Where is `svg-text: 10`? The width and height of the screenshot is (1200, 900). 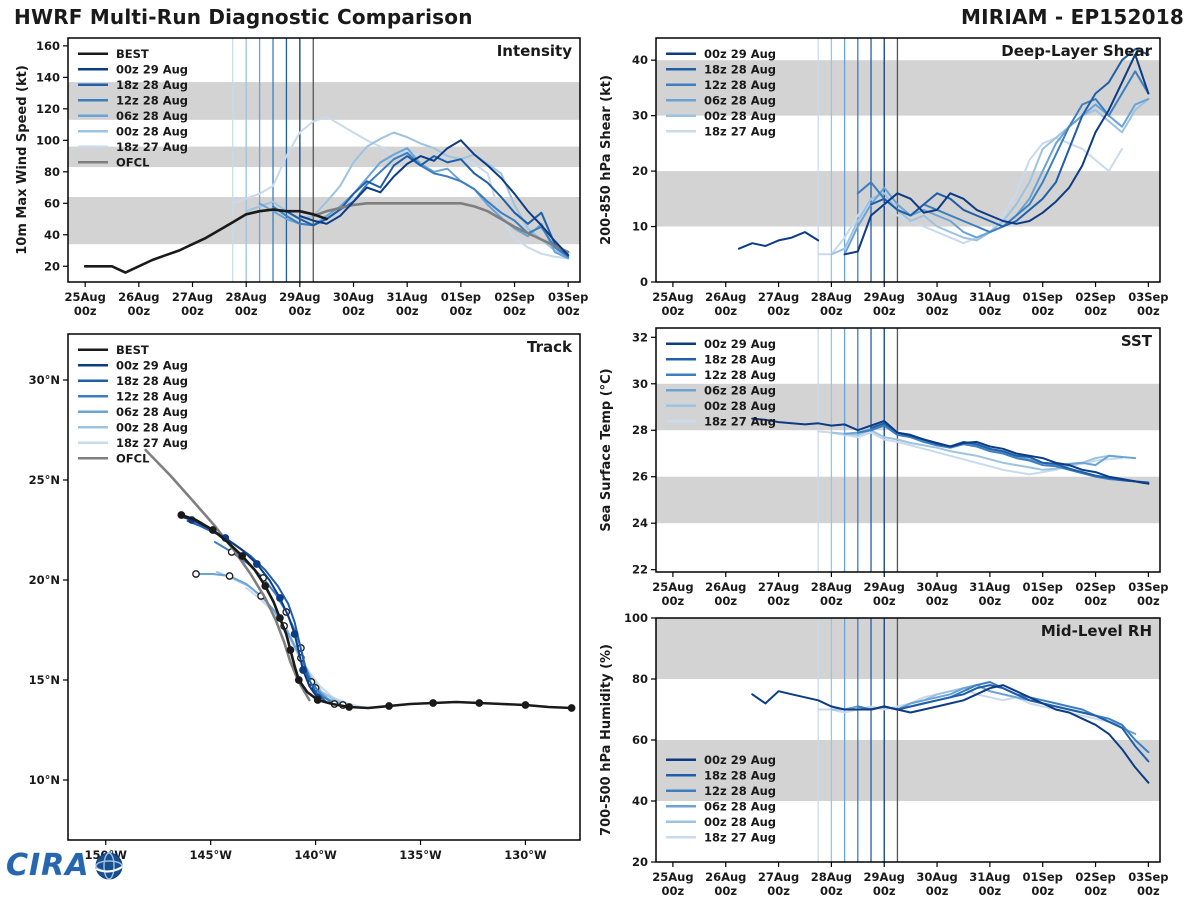 svg-text: 10 is located at coordinates (640, 227).